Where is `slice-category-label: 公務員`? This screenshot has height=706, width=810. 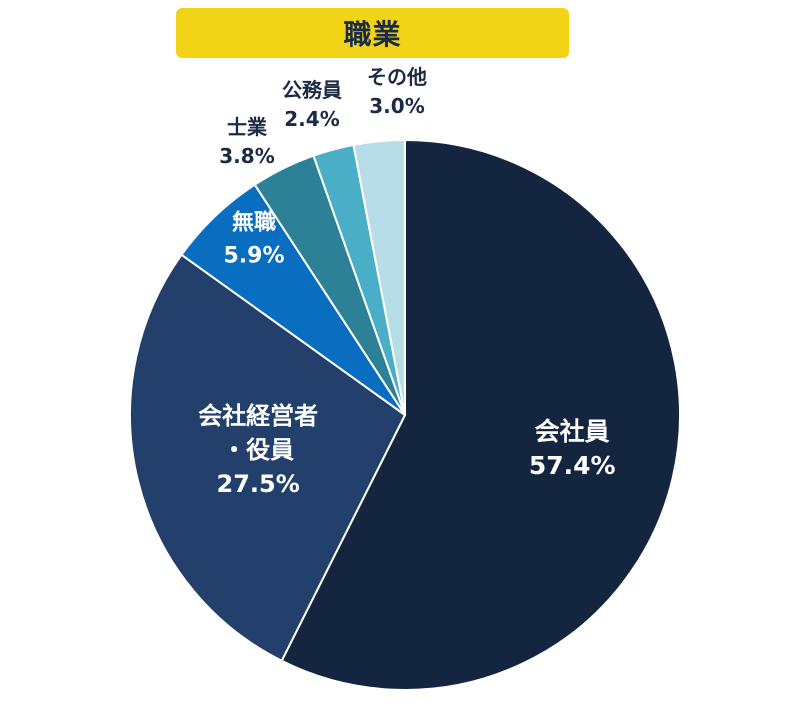 slice-category-label: 公務員 is located at coordinates (312, 90).